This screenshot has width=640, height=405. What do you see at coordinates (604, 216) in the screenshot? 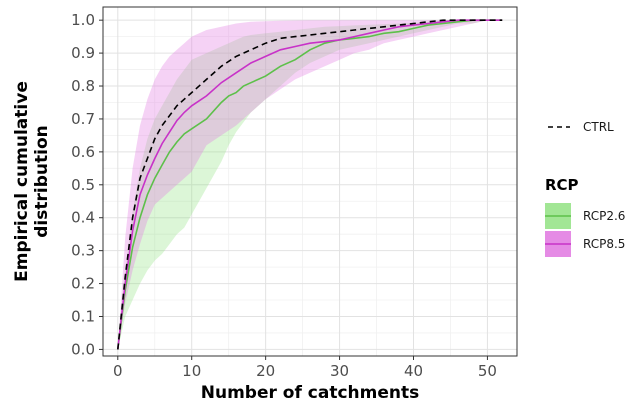
I see `legend-rcp26-label: RCP2.6` at bounding box center [604, 216].